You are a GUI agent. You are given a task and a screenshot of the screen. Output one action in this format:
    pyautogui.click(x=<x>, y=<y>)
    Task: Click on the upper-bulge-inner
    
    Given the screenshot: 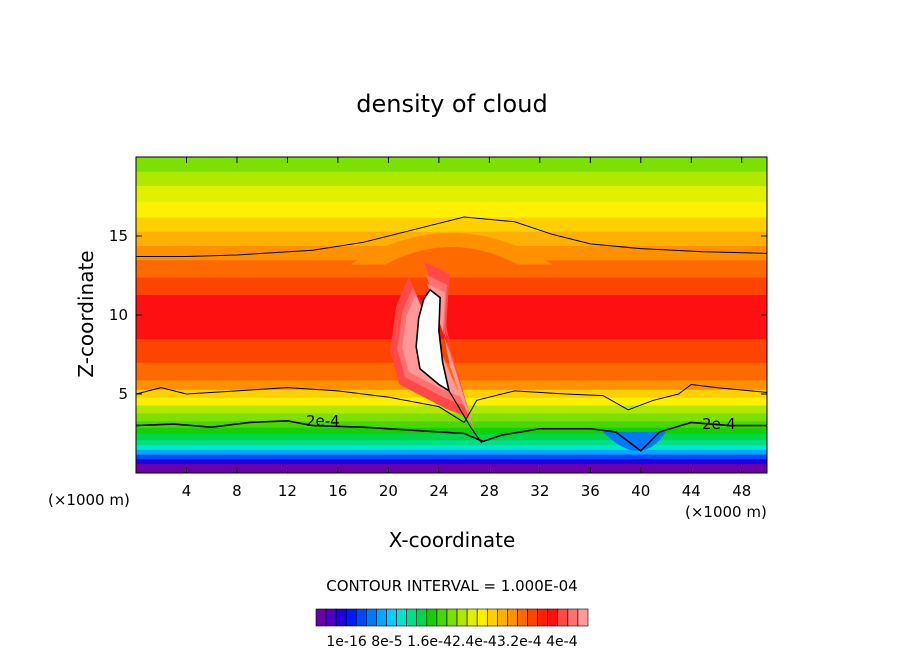 What is the action you would take?
    pyautogui.click(x=451, y=260)
    